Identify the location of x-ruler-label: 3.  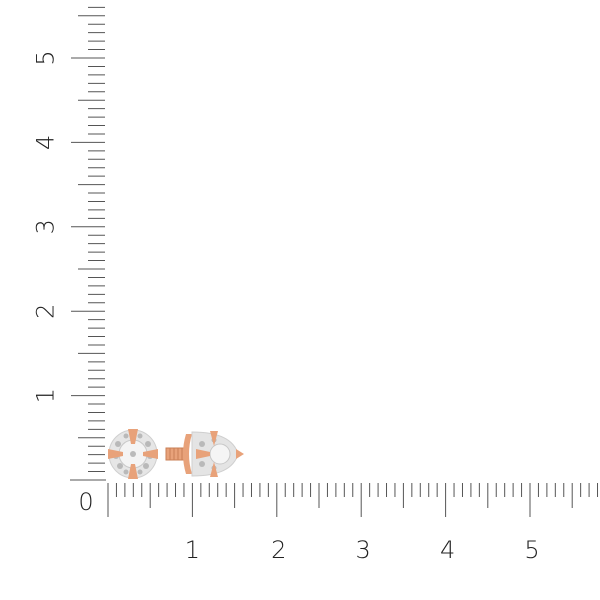
(363, 550).